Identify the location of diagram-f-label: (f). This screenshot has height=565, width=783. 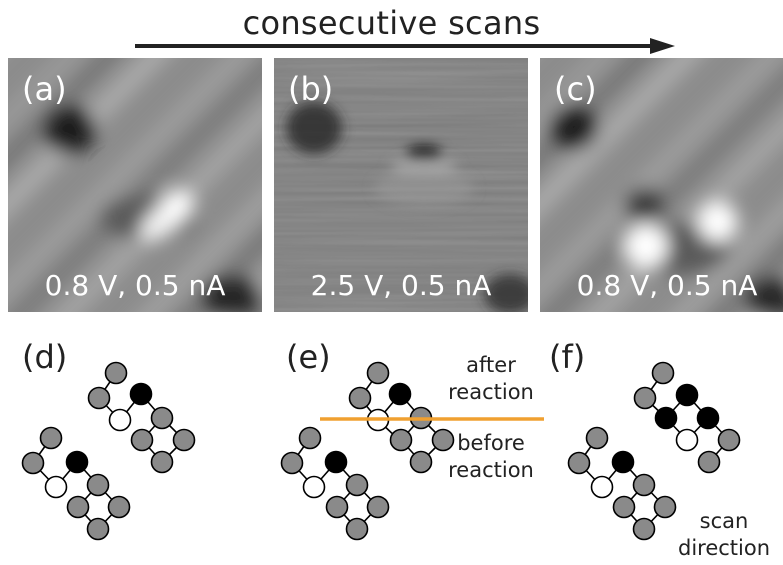
(567, 357).